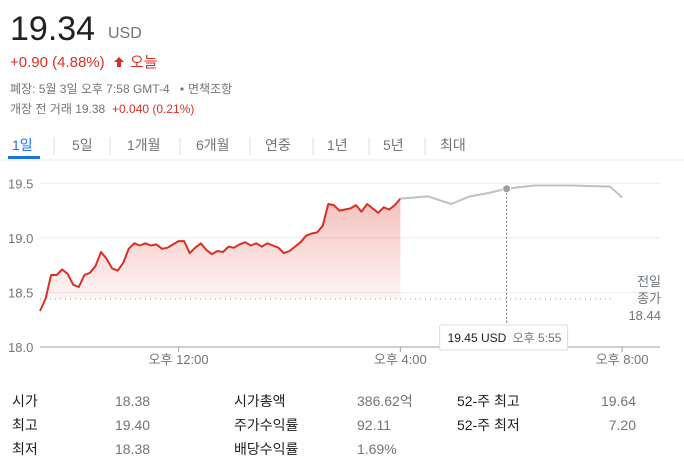 The image size is (684, 473). What do you see at coordinates (210, 88) in the screenshot?
I see `disclaimer-link: 면책조항` at bounding box center [210, 88].